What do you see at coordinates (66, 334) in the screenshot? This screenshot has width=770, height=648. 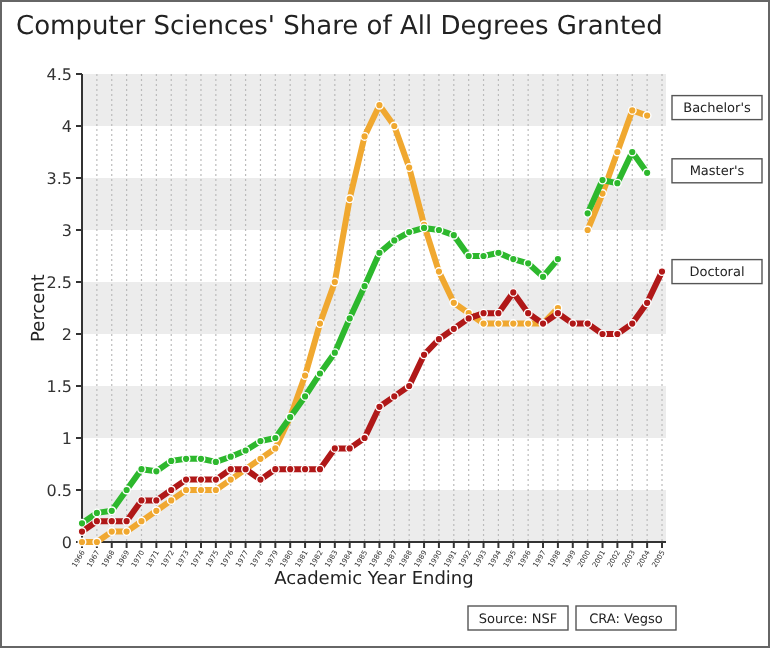 I see `y-tick-label: 2` at bounding box center [66, 334].